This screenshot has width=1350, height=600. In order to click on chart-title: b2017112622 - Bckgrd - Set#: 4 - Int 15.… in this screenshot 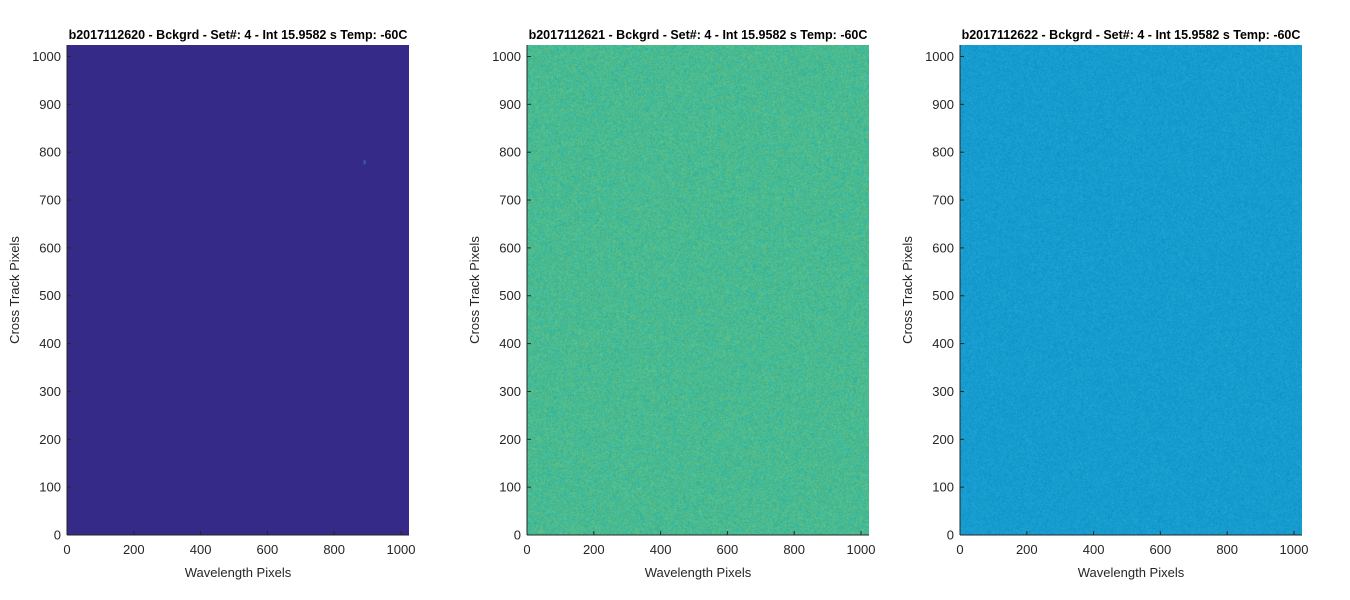, I will do `click(1131, 35)`.